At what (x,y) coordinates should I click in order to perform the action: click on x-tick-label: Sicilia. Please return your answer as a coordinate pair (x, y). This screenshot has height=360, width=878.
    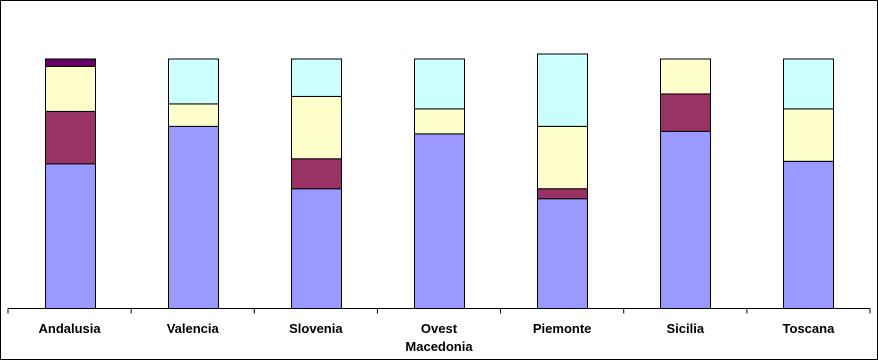
    Looking at the image, I should click on (685, 328).